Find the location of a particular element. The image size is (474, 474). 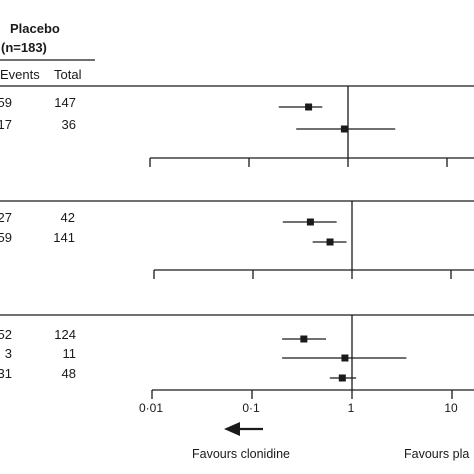

favours-placebo: Favours pla is located at coordinates (436, 454).